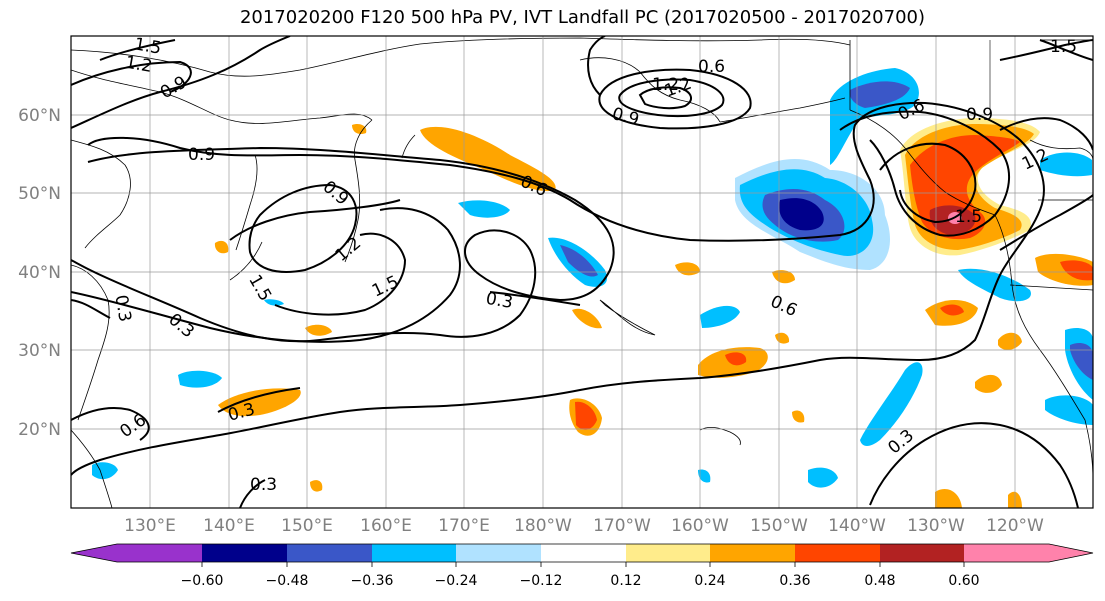 Image resolution: width=1105 pixels, height=601 pixels. Describe the element at coordinates (857, 526) in the screenshot. I see `lon-label: 140°W` at that location.